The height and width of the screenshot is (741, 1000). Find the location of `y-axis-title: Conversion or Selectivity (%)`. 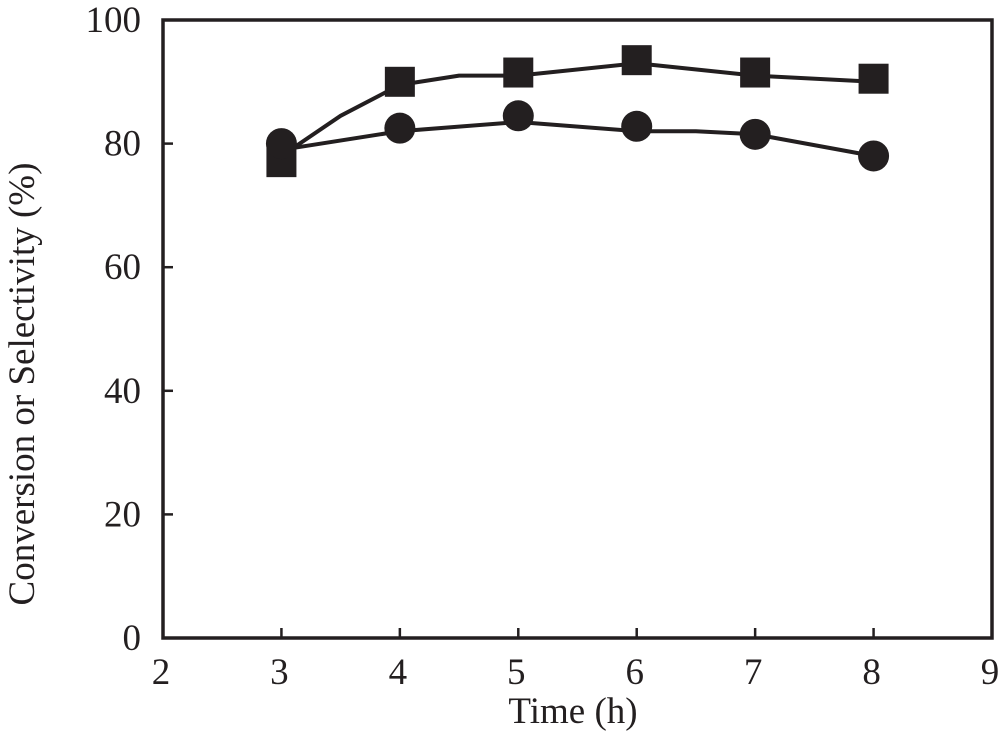

y-axis-title: Conversion or Selectivity (%) is located at coordinates (22, 384).